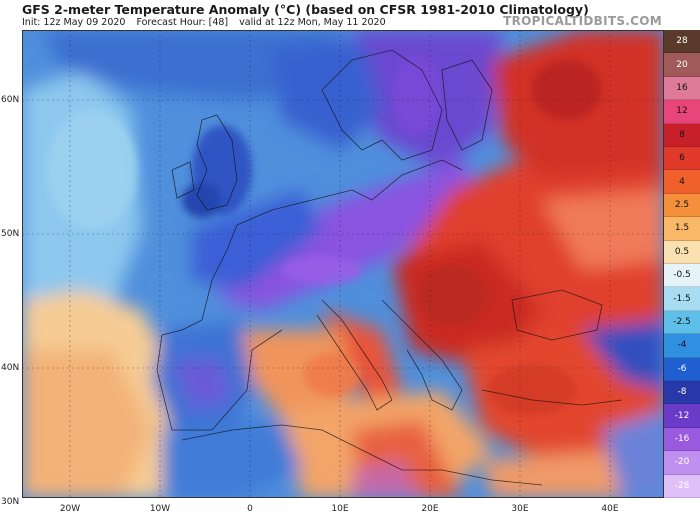 The width and height of the screenshot is (700, 517). Describe the element at coordinates (182, 22) in the screenshot. I see `forecast-hour: Forecast Hour: [48]` at that location.